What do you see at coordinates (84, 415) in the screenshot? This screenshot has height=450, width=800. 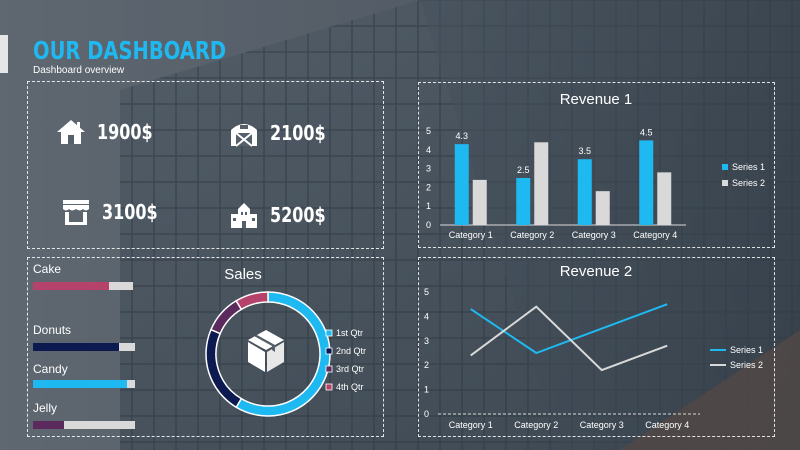 I see `product-item-jelly: Jelly` at bounding box center [84, 415].